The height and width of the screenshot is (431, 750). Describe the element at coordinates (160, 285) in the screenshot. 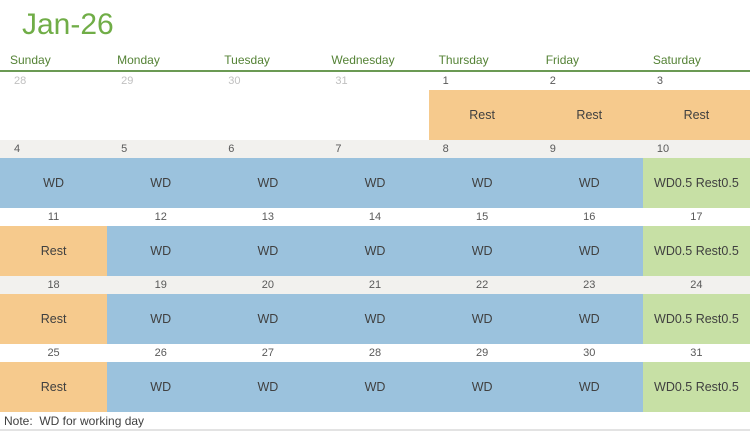

I see `date-cell: 19` at that location.